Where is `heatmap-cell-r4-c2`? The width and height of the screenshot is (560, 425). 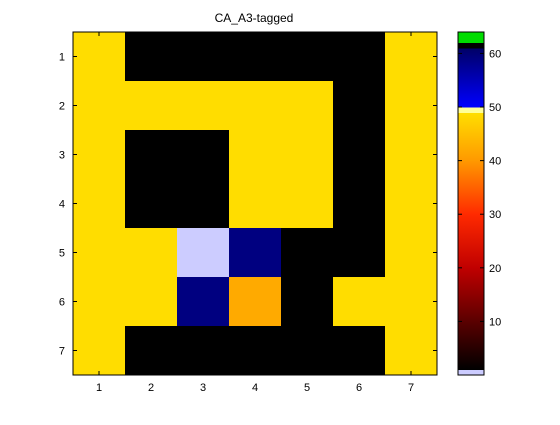
heatmap-cell-r4-c2 is located at coordinates (151, 204).